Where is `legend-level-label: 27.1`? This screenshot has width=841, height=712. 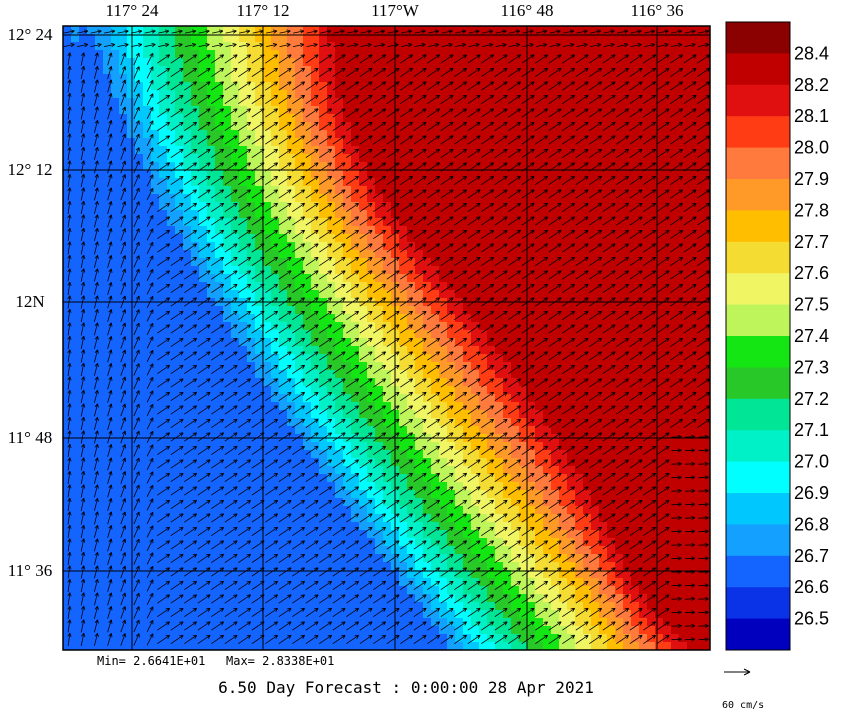 legend-level-label: 27.1 is located at coordinates (811, 430).